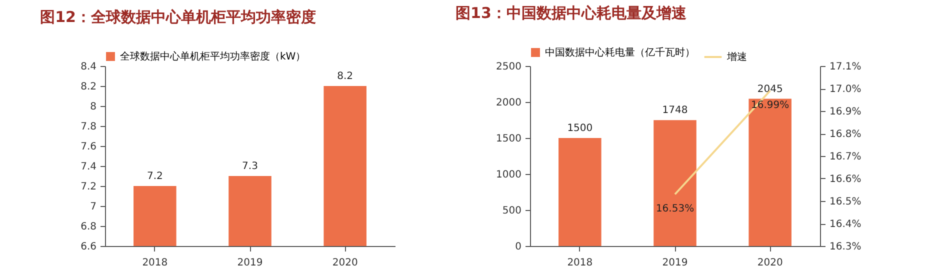 This screenshot has height=270, width=926. What do you see at coordinates (620, 52) in the screenshot?
I see `legend-label: 中国数据中心耗电量（亿千瓦时）` at bounding box center [620, 52].